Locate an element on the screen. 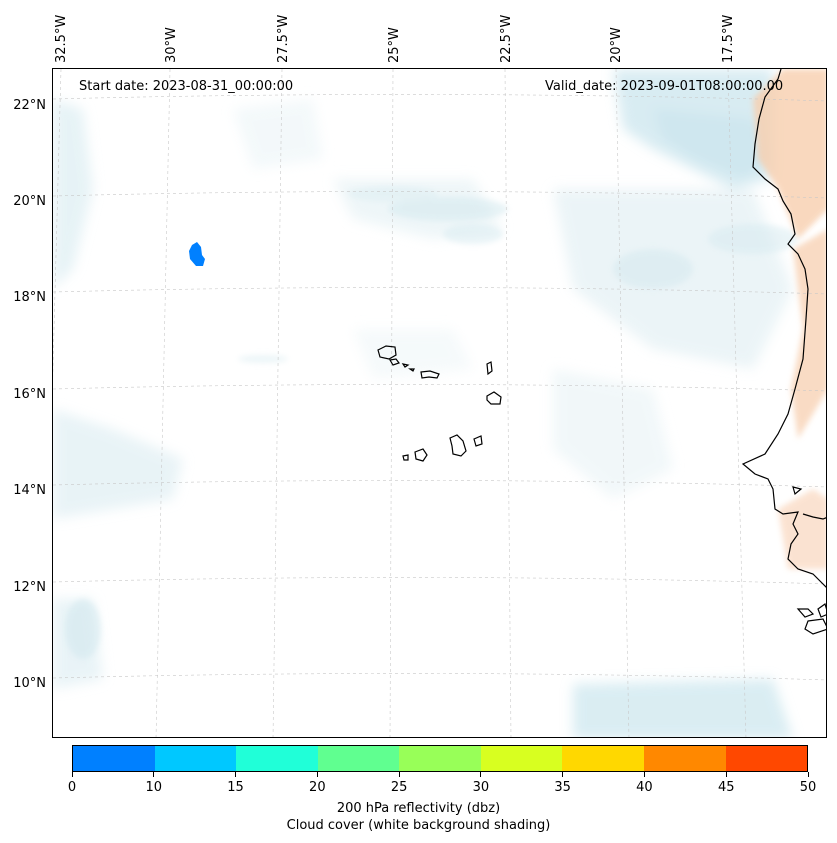 The height and width of the screenshot is (843, 837). colorbar-tick-label: 25 is located at coordinates (399, 787).